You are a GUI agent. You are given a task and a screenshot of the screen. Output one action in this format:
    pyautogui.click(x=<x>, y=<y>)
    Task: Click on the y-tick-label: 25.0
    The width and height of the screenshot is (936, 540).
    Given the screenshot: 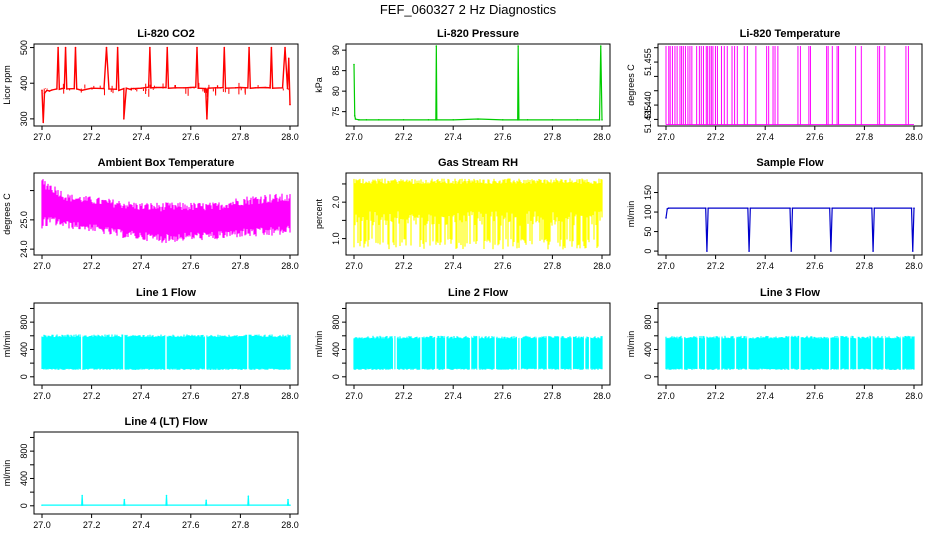 What is the action you would take?
    pyautogui.click(x=24, y=220)
    